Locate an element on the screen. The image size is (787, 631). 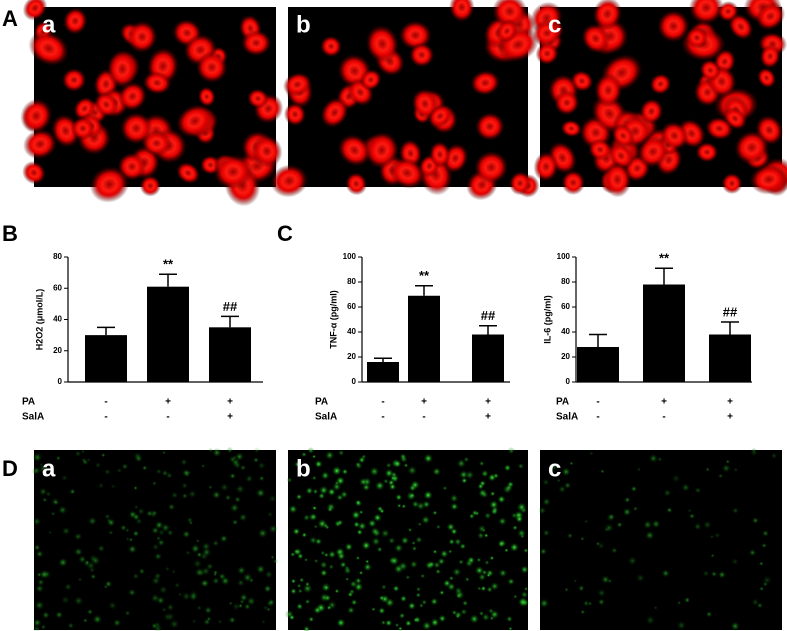
y-tick-label: 80 is located at coordinates (57, 256).